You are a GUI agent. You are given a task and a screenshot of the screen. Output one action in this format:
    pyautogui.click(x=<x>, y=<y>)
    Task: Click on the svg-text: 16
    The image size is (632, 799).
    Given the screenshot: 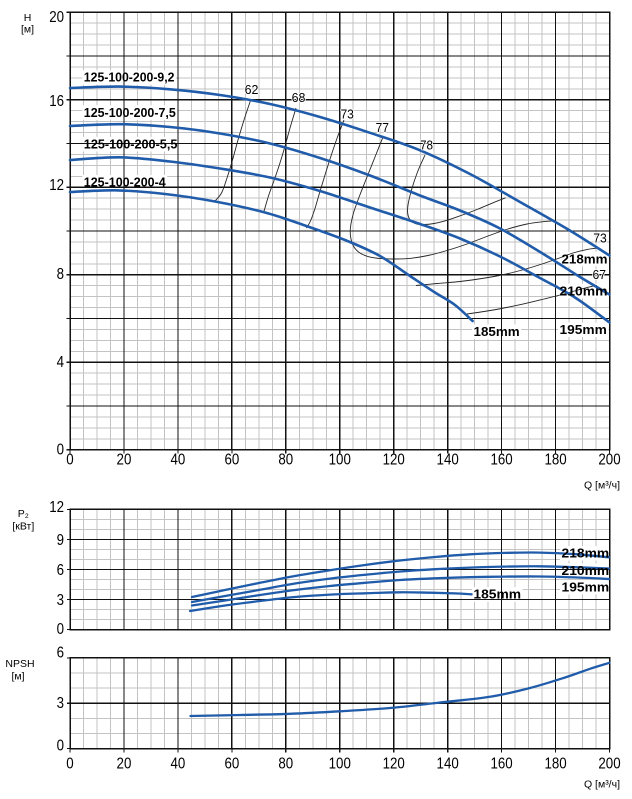 What is the action you would take?
    pyautogui.click(x=56, y=101)
    